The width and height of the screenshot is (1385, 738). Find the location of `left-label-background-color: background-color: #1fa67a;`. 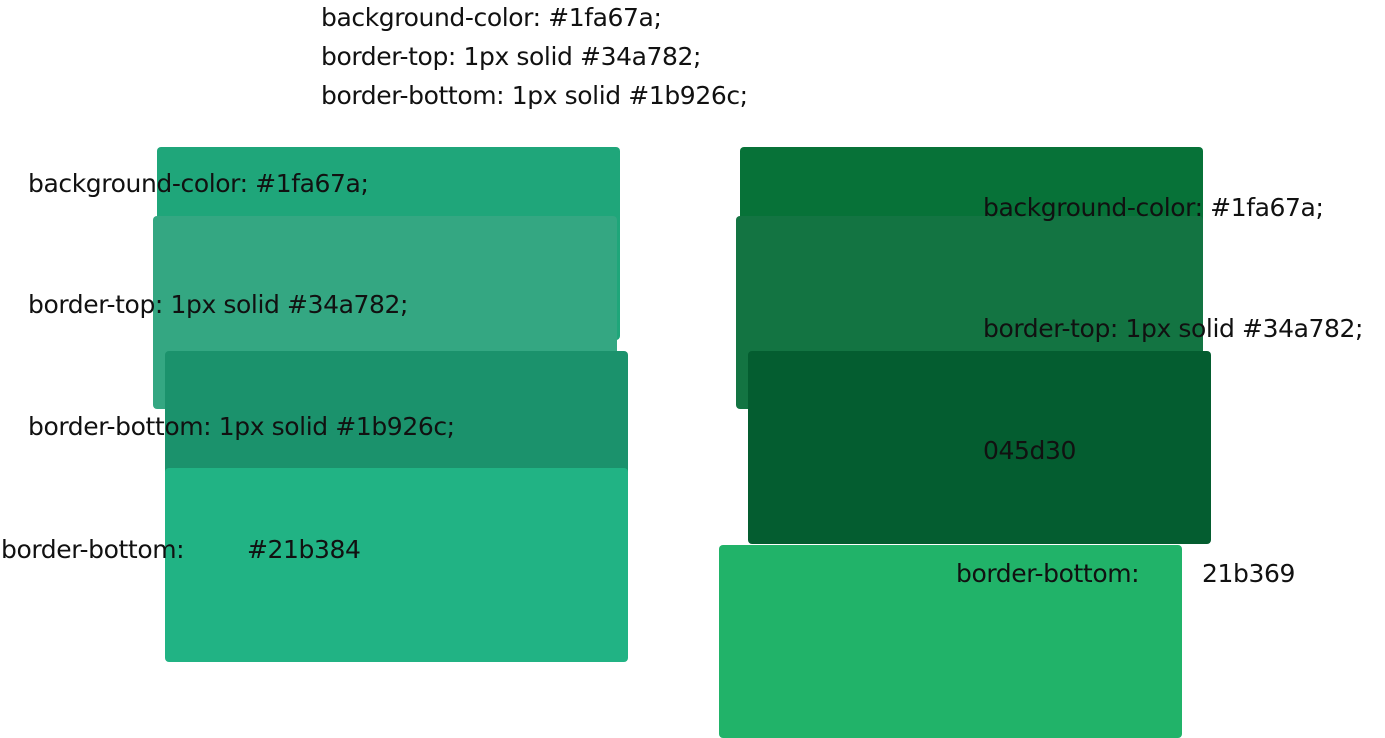

left-label-background-color: background-color: #1fa67a; is located at coordinates (198, 183).